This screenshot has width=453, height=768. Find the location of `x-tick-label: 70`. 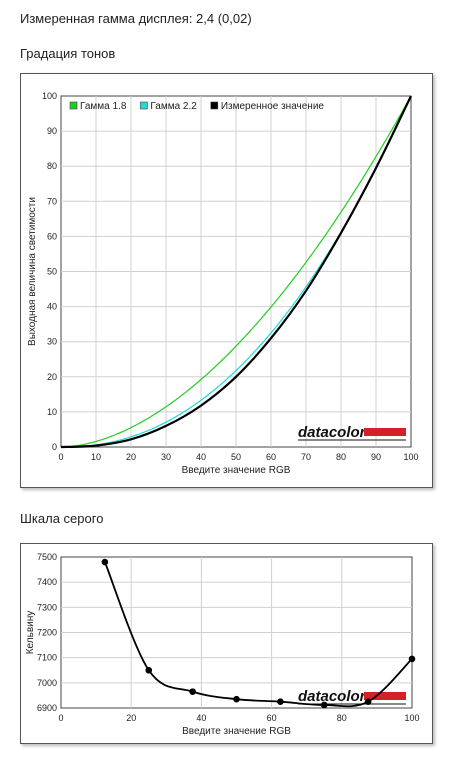

x-tick-label: 70 is located at coordinates (306, 457).